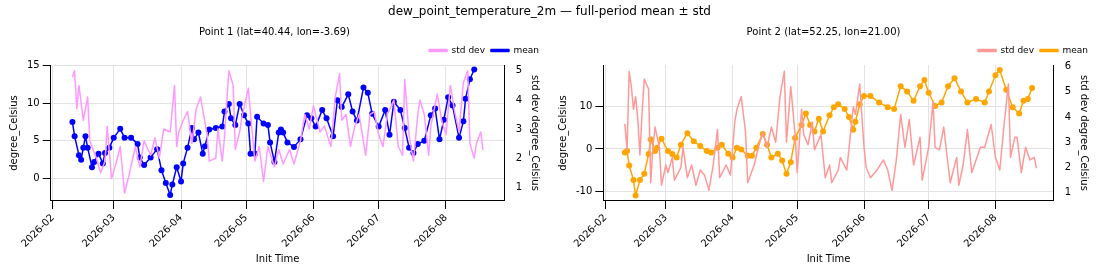 The width and height of the screenshot is (1099, 267). Describe the element at coordinates (274, 31) in the screenshot. I see `chart-title: Point 1 (lat=40.44, lon=-3.69)` at that location.